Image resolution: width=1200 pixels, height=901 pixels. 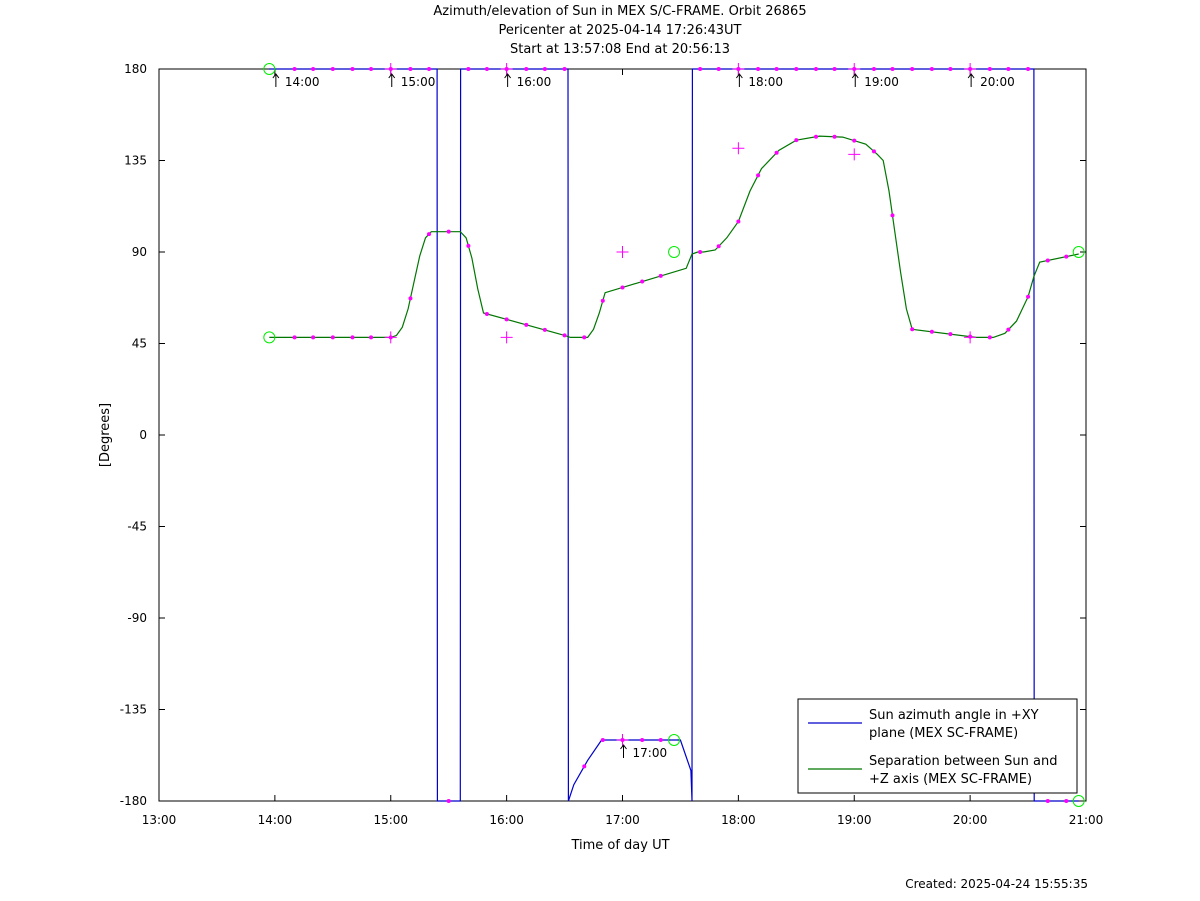 What do you see at coordinates (943, 733) in the screenshot?
I see `legend-label-azimuth-line-2: plane (MEX SC-FRAME)` at bounding box center [943, 733].